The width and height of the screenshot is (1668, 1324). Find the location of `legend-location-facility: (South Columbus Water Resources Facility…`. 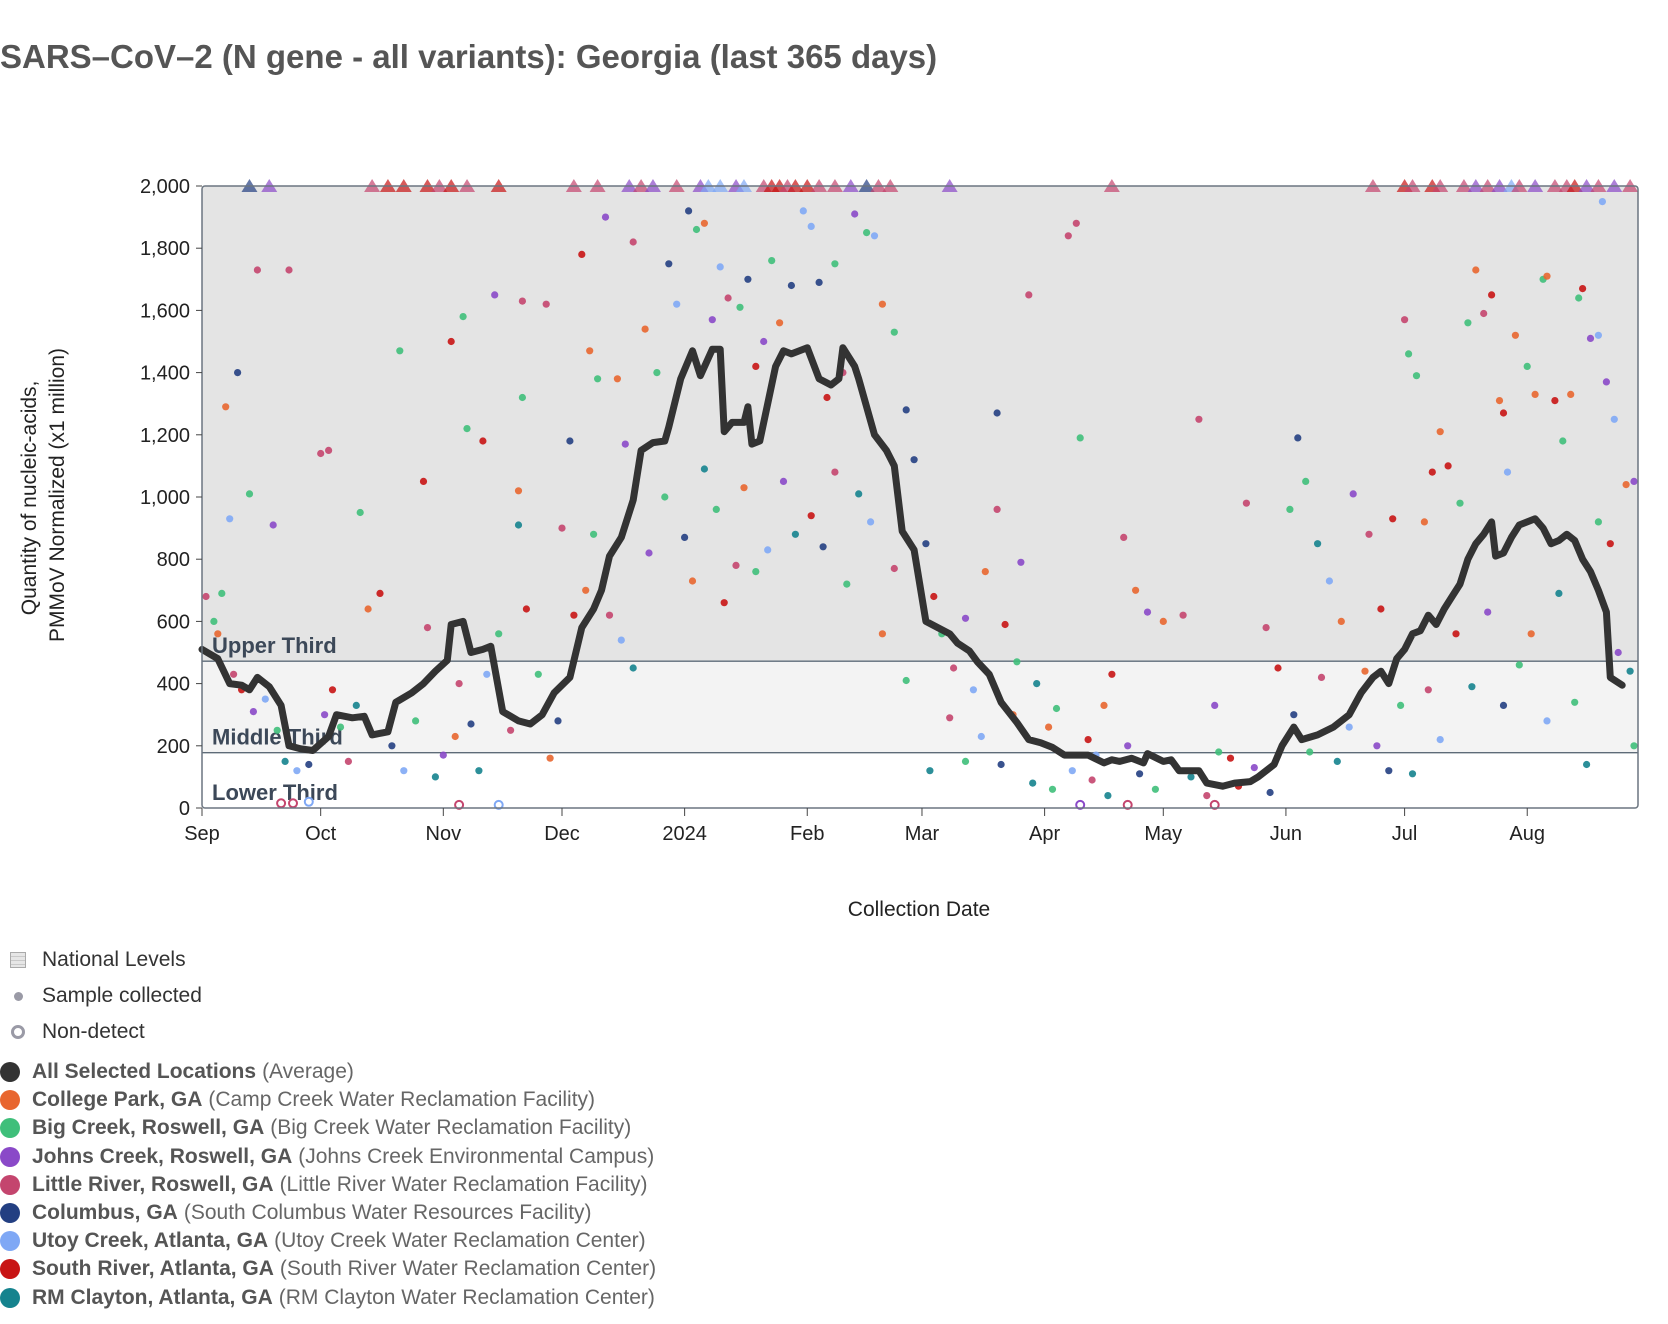

legend-location-facility: (South Columbus Water Resources Facility… is located at coordinates (387, 1213).